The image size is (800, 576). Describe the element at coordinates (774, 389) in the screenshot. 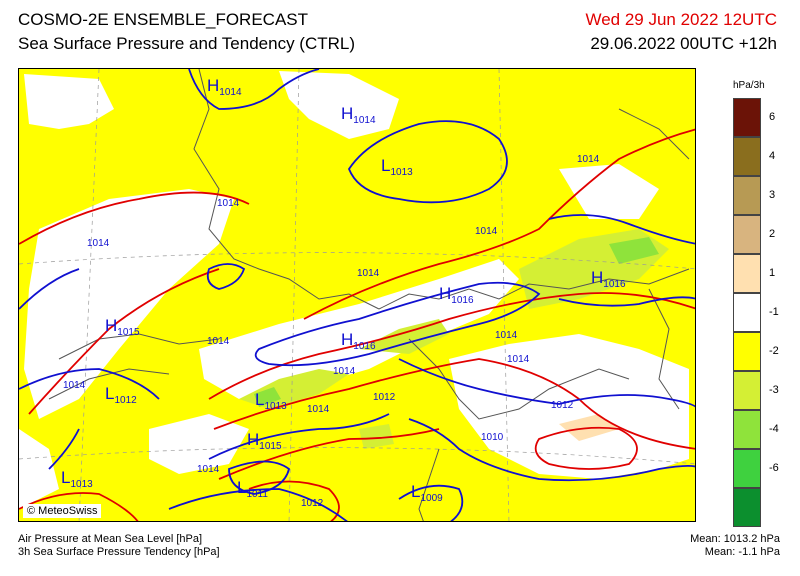

I see `legend-label: -3` at that location.